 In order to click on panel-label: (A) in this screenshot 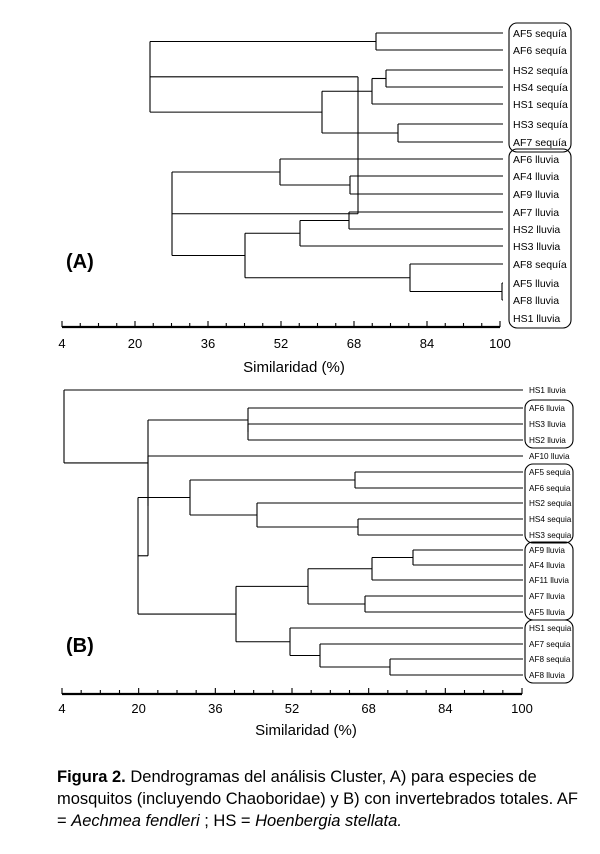, I will do `click(80, 262)`.